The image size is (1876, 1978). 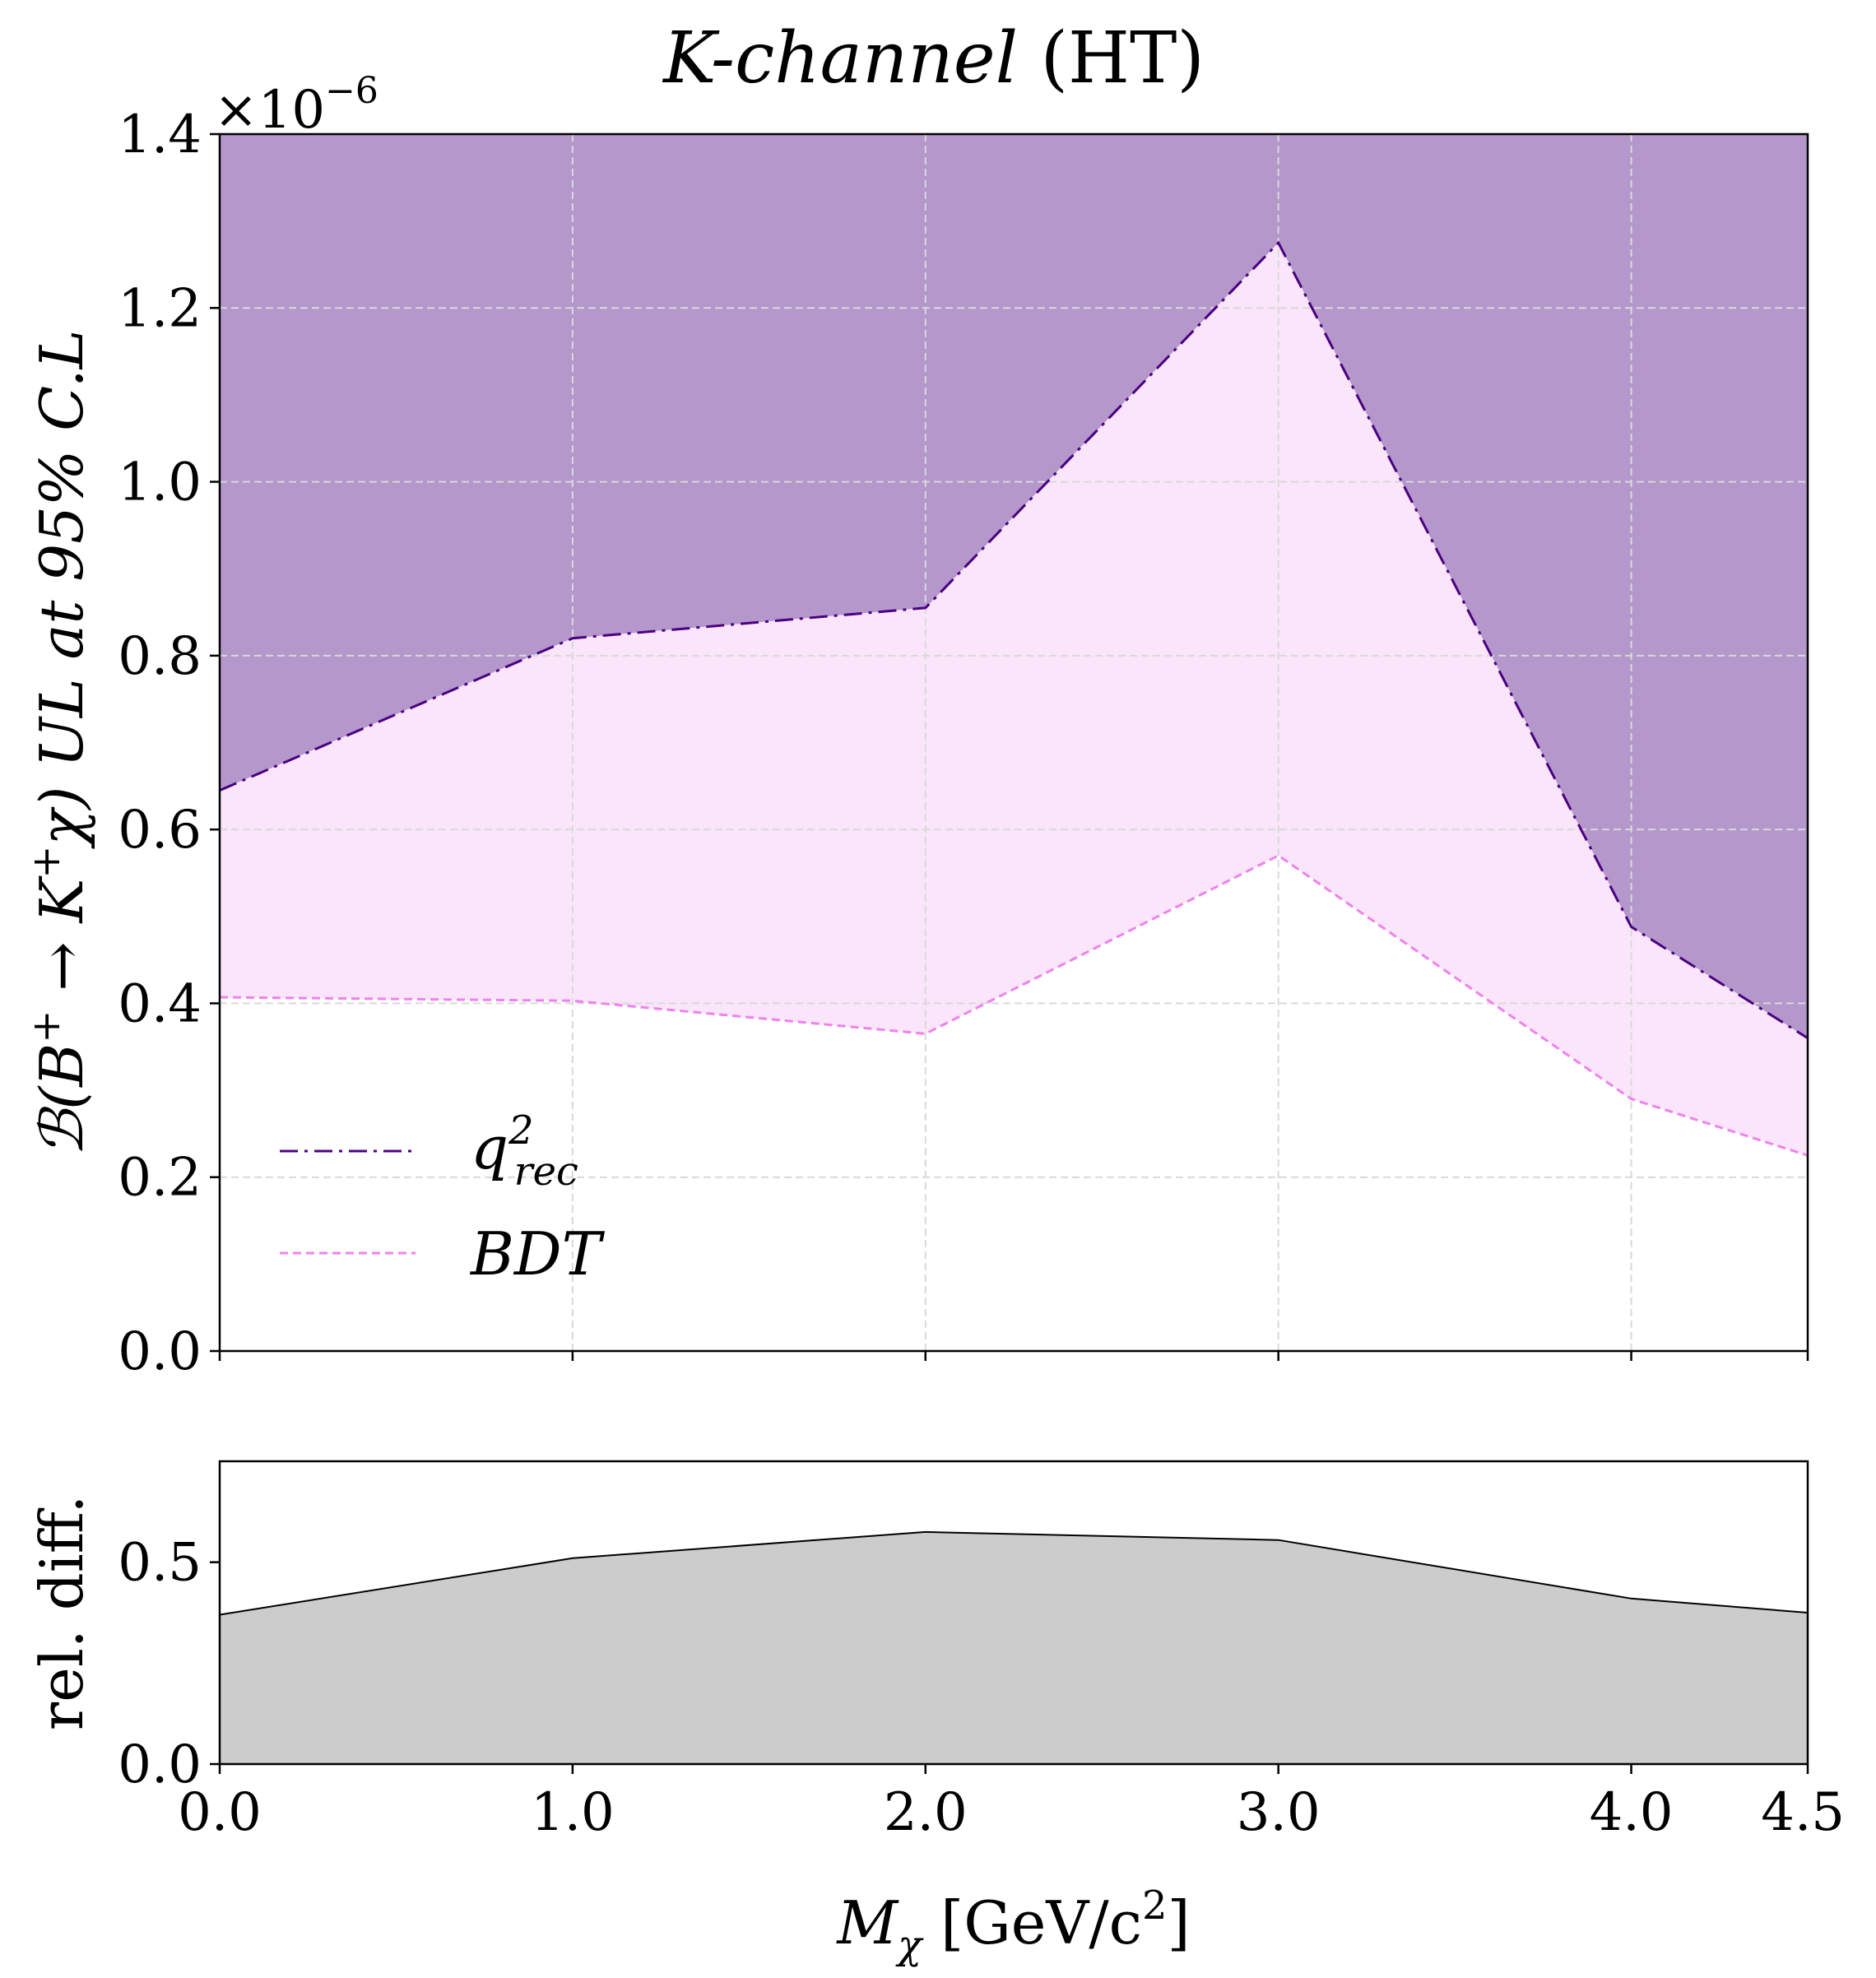 What do you see at coordinates (160, 1351) in the screenshot?
I see `top-y-tick-label-0: 0.0` at bounding box center [160, 1351].